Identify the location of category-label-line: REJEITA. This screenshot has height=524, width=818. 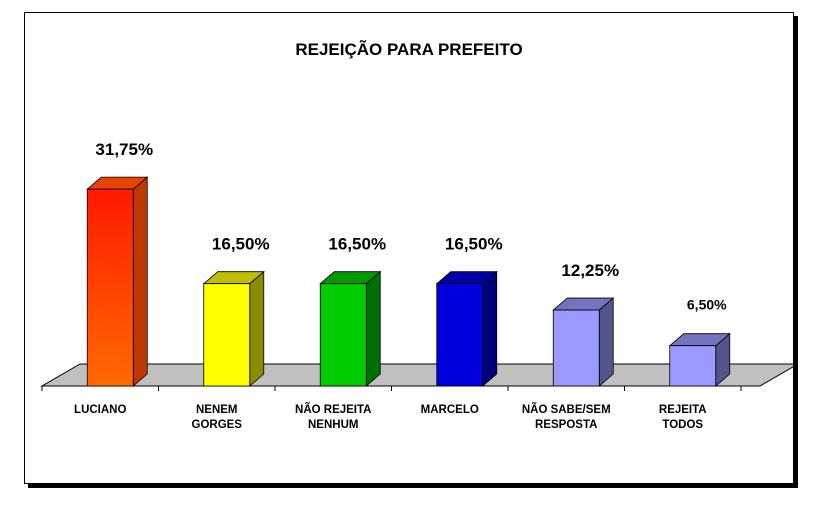
(683, 410).